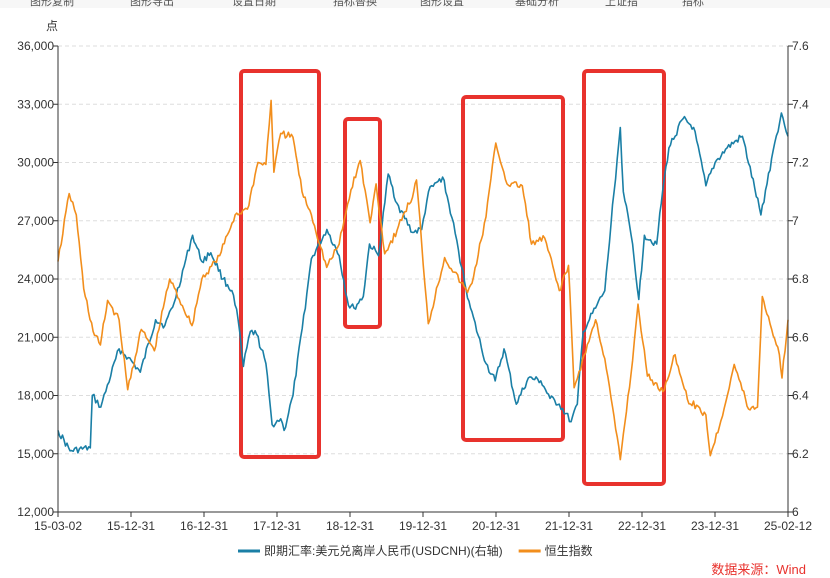 The image size is (830, 578). What do you see at coordinates (442, 4) in the screenshot?
I see `toolbar-settings-button: 图形设置` at bounding box center [442, 4].